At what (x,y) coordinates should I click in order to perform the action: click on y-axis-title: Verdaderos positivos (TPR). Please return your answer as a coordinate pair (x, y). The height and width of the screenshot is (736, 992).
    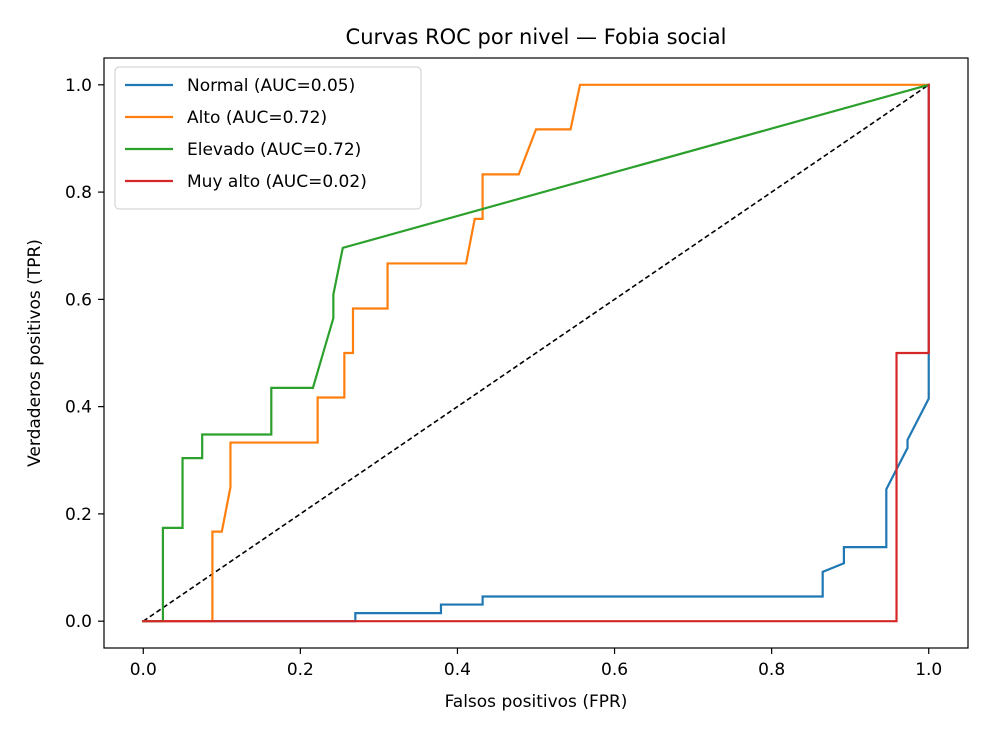
    Looking at the image, I should click on (35, 353).